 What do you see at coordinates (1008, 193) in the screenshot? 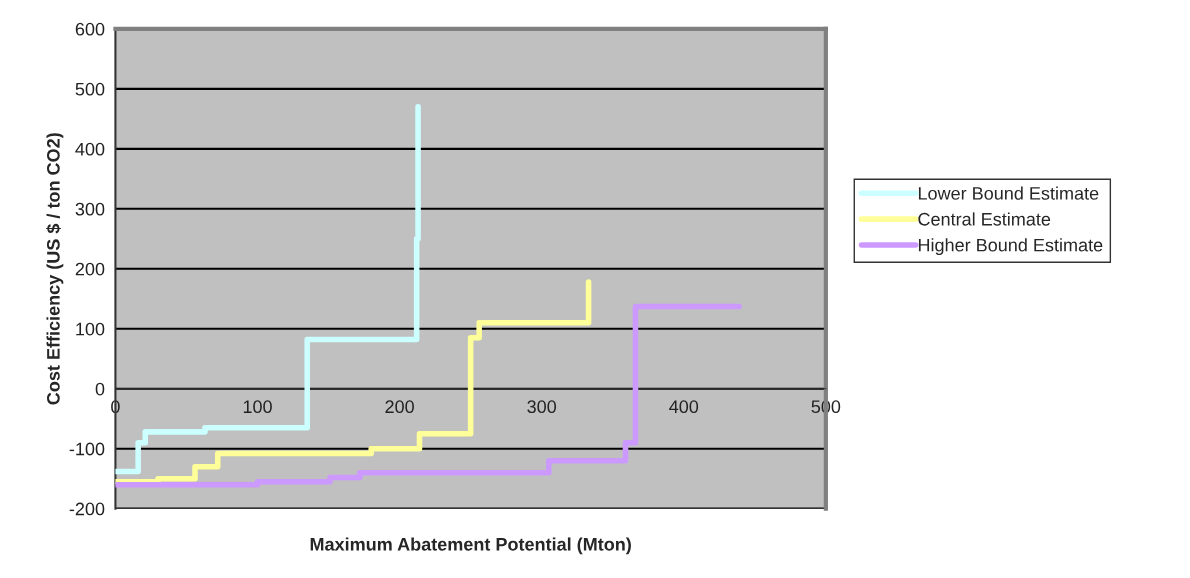
I see `legend-label: Lower Bound Estimate` at bounding box center [1008, 193].